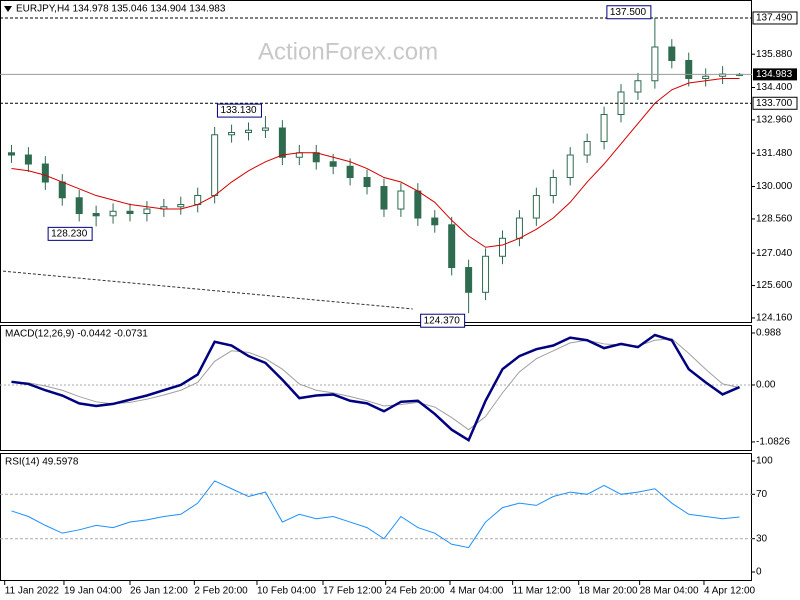 This screenshot has width=800, height=600. Describe the element at coordinates (773, 442) in the screenshot. I see `y-tick-label: -1.0826` at that location.